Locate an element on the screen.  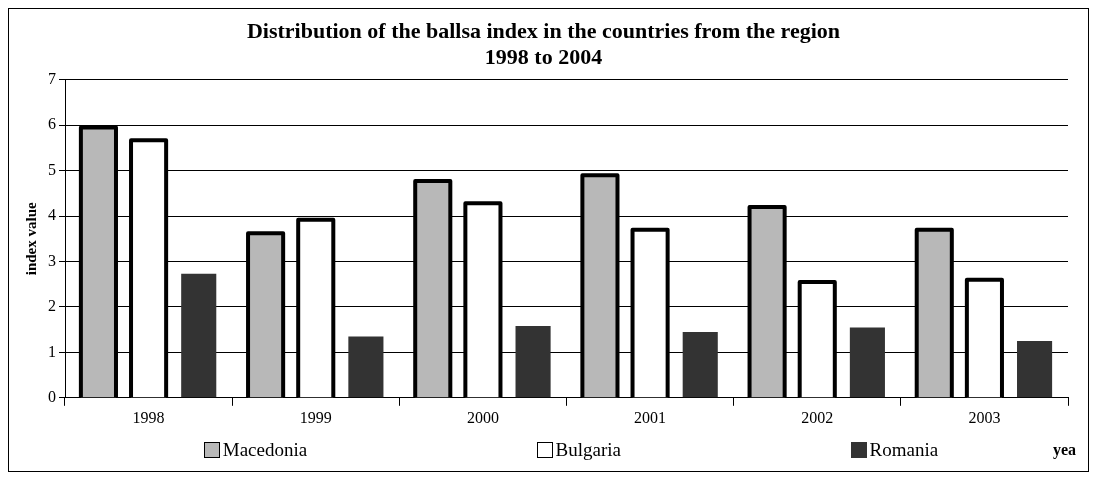
legend-label: Macedonia is located at coordinates (265, 450).